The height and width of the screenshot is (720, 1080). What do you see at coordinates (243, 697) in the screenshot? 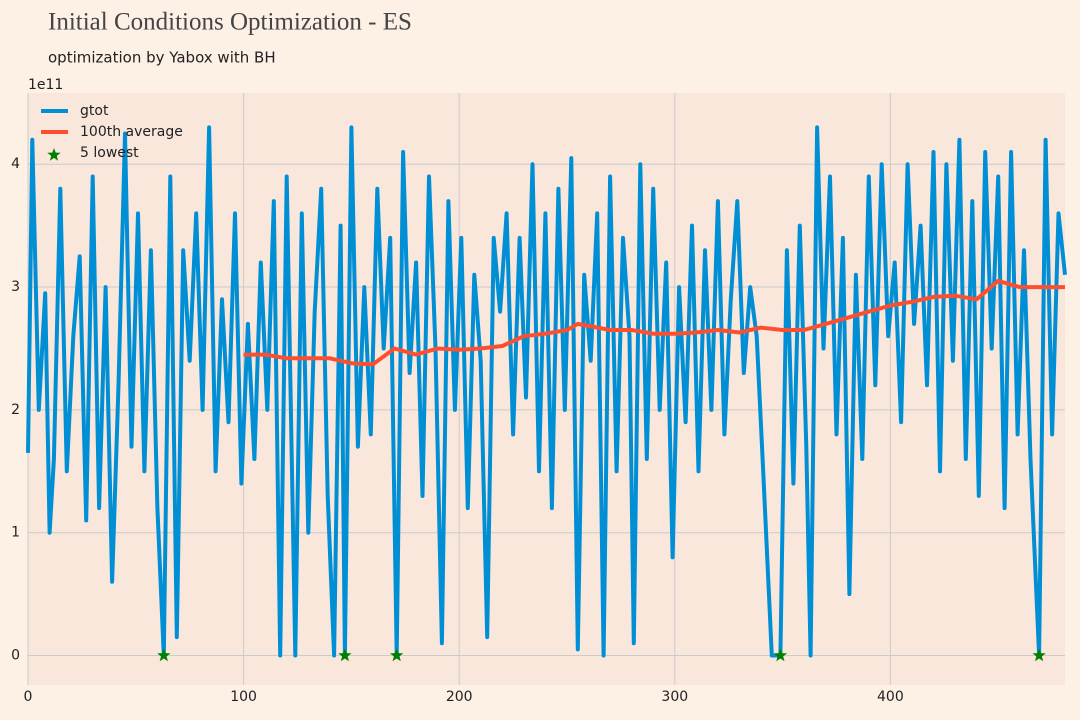
I see `x-tick-label: 100` at bounding box center [243, 697].